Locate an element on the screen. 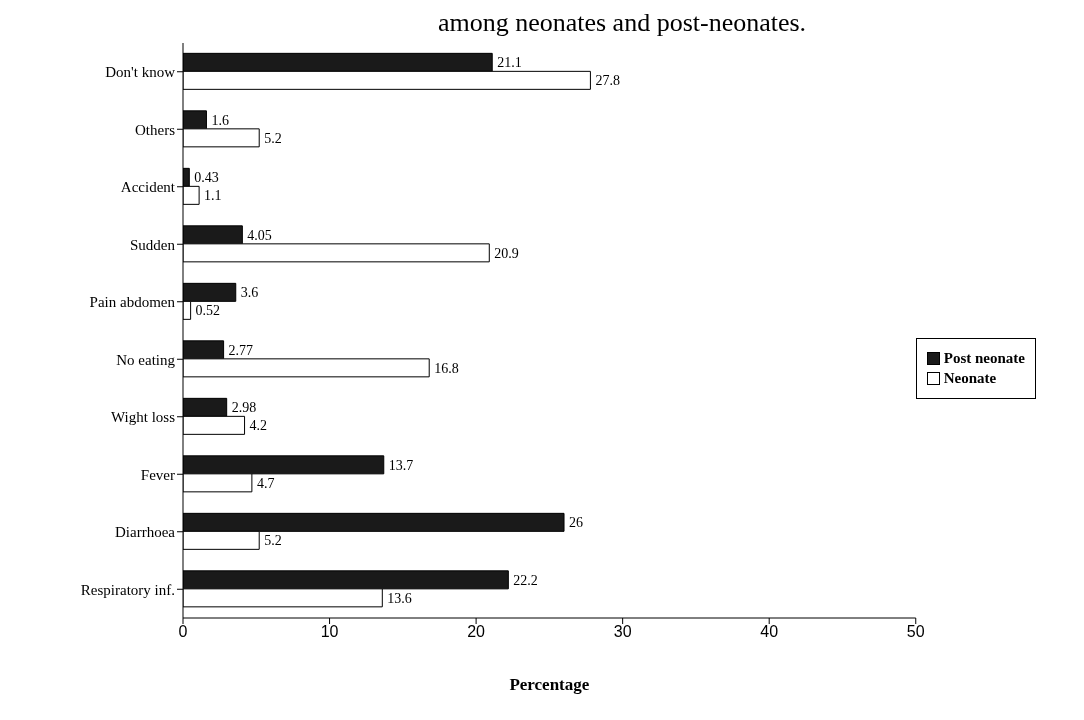 This screenshot has height=720, width=1084. data-label: 0.52 is located at coordinates (208, 311).